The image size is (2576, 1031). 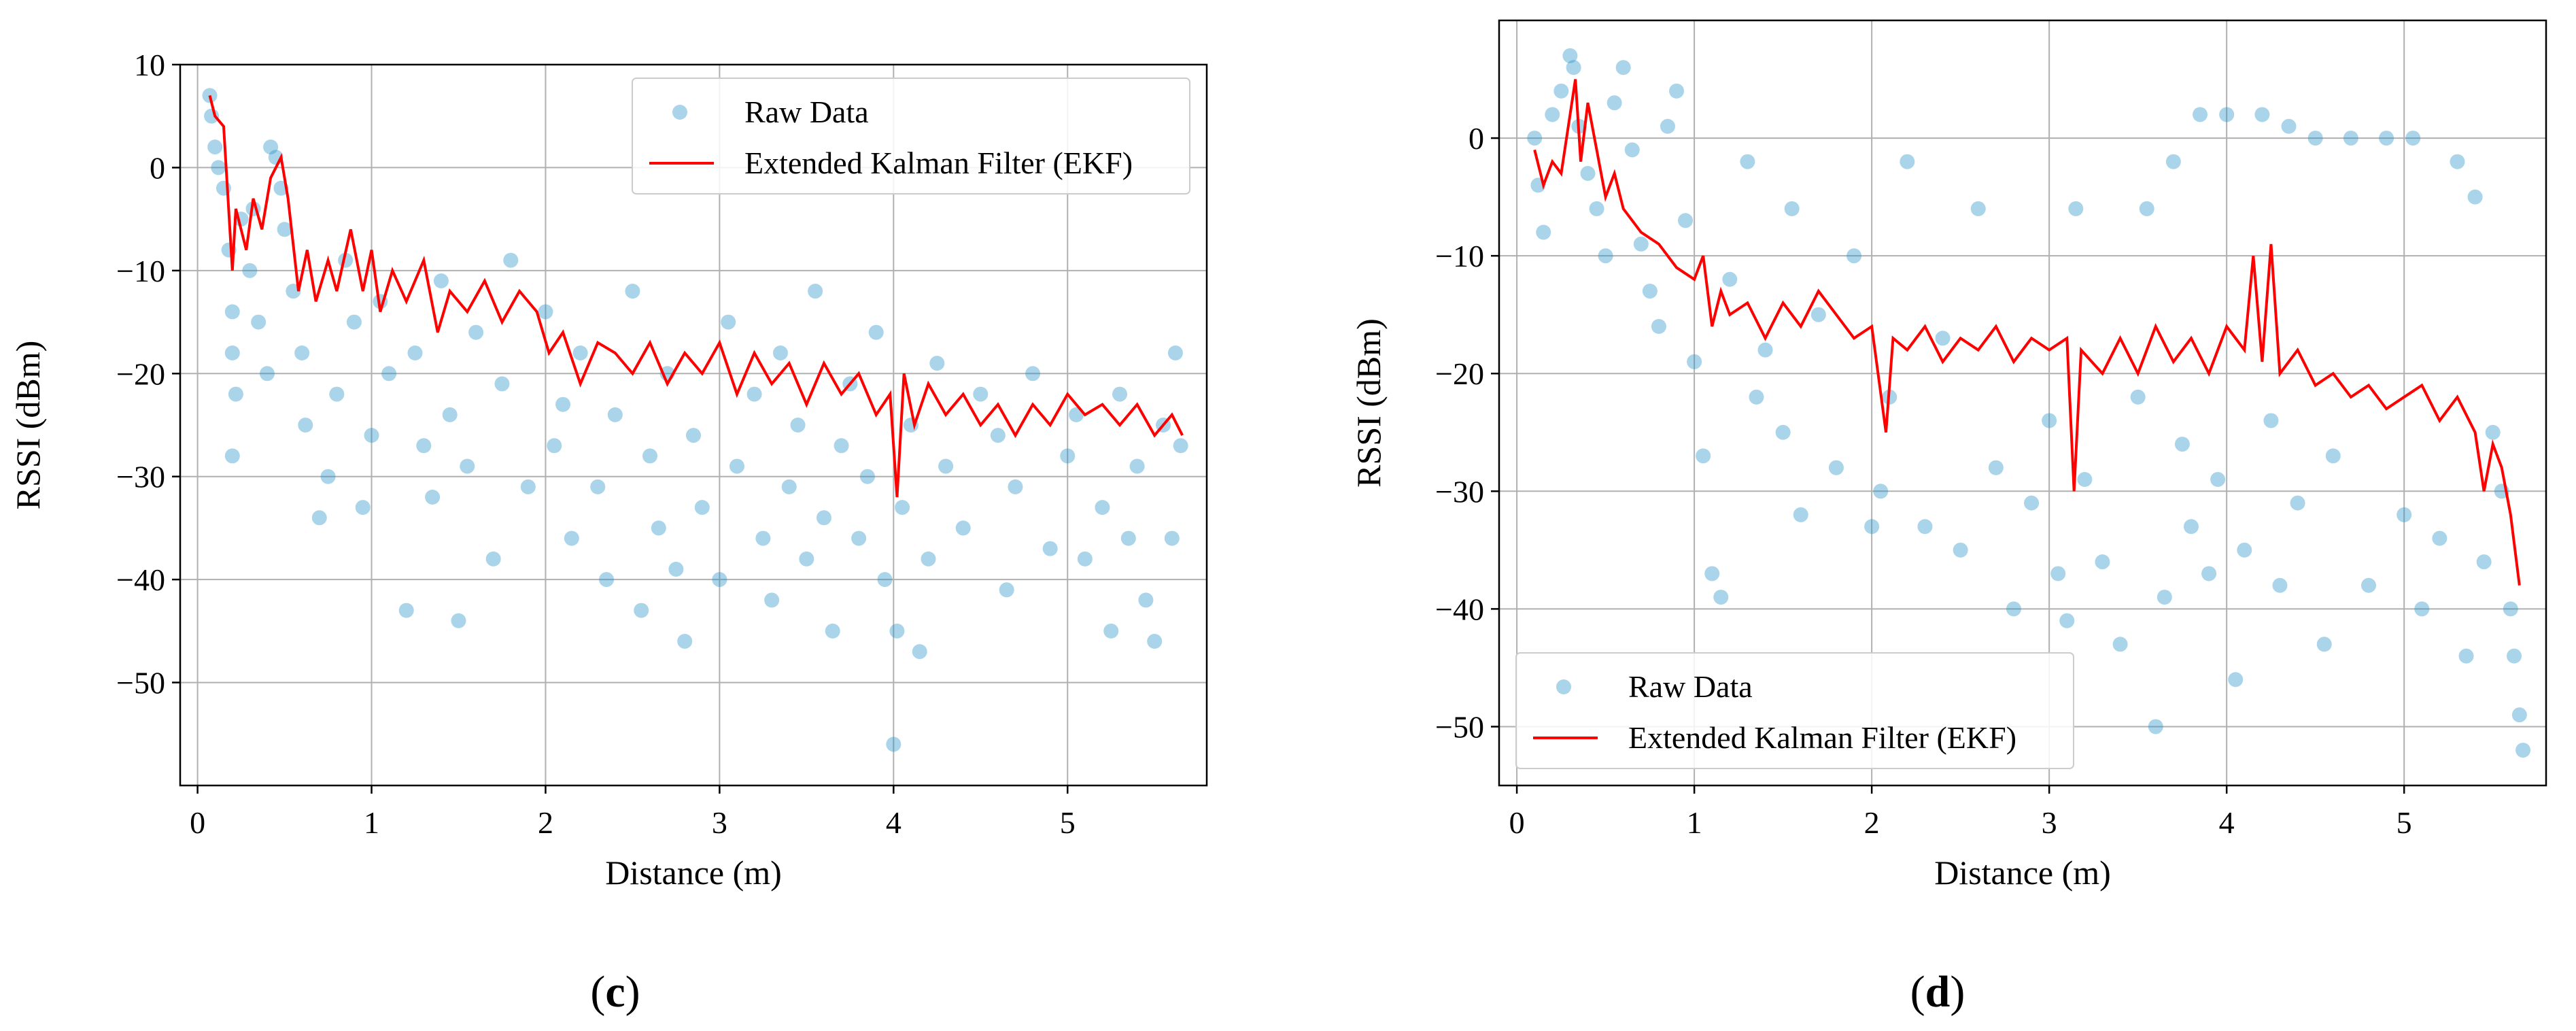 I want to click on chart-c-panel-label: (c), so click(x=615, y=992).